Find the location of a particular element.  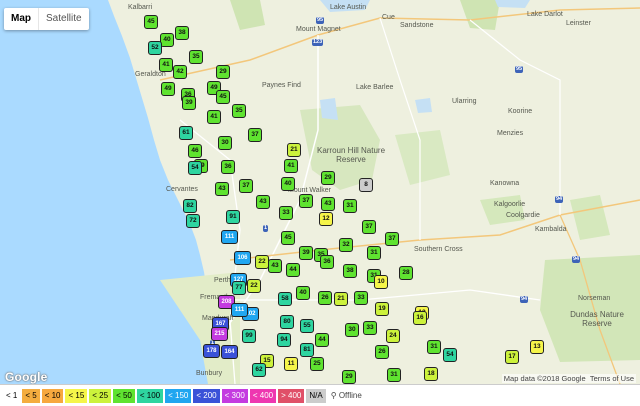

station-marker: 18 is located at coordinates (431, 374).